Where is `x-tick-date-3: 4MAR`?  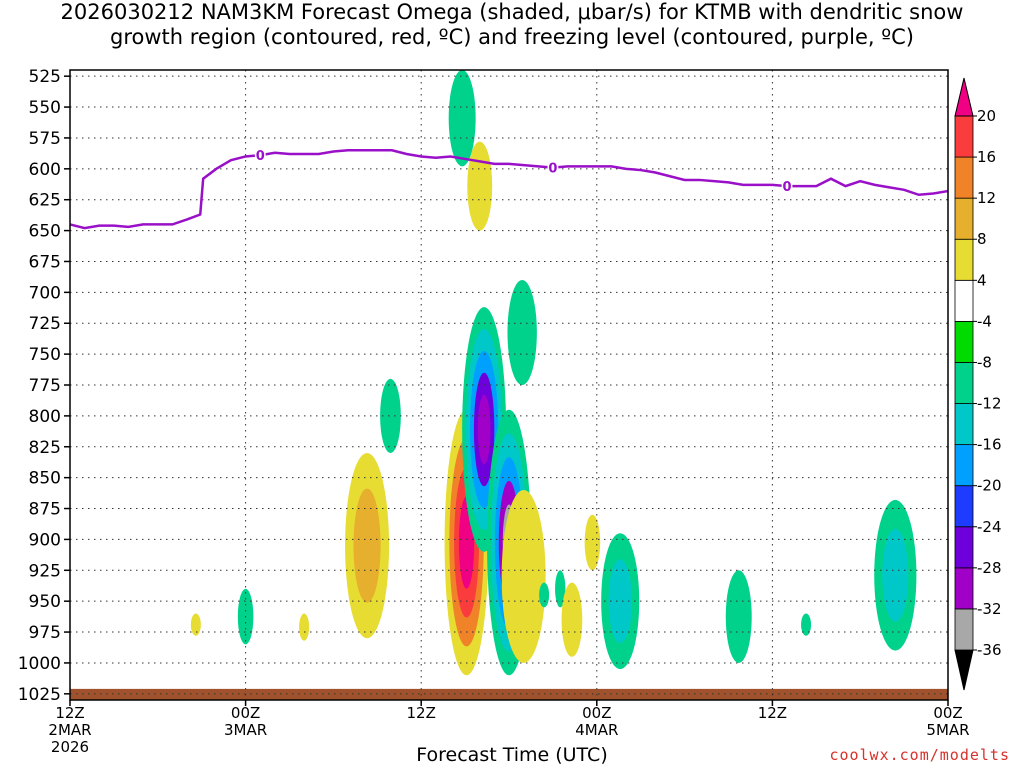 x-tick-date-3: 4MAR is located at coordinates (596, 730).